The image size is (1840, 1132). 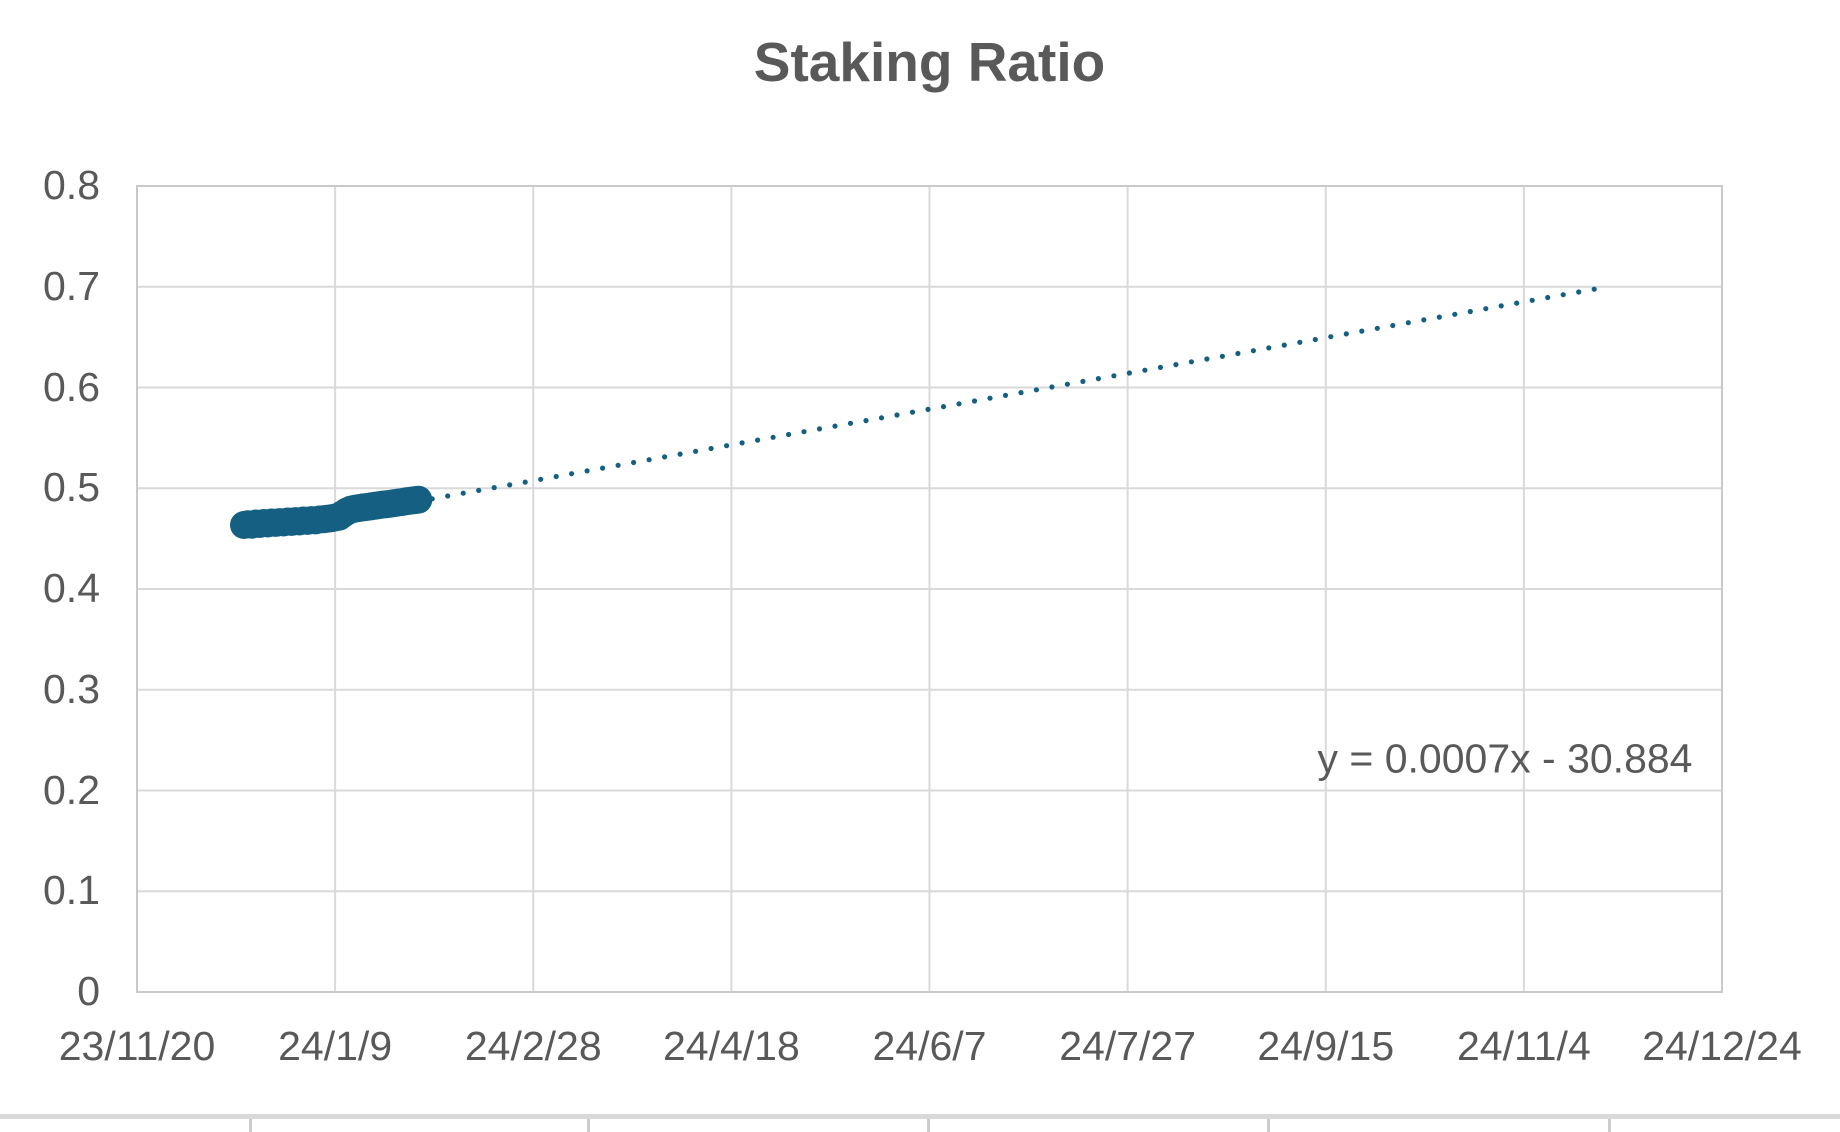 What do you see at coordinates (71, 386) in the screenshot?
I see `y-tick-label: 0.6` at bounding box center [71, 386].